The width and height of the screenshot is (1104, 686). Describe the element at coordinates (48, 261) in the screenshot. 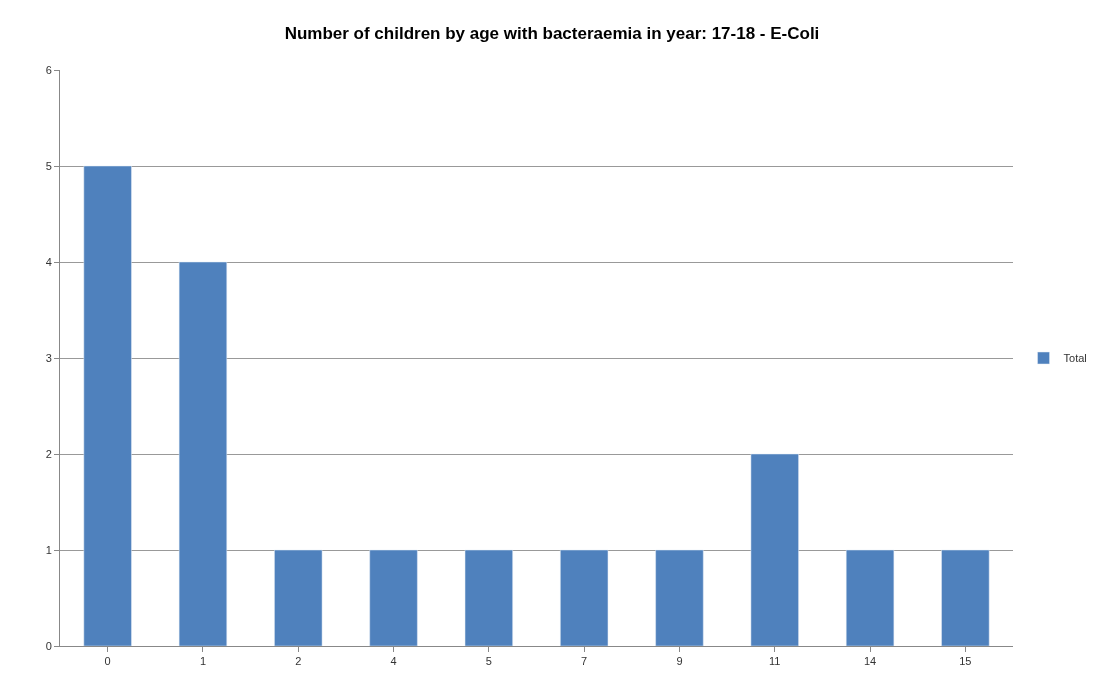

I see `y-tick-label: 4` at that location.